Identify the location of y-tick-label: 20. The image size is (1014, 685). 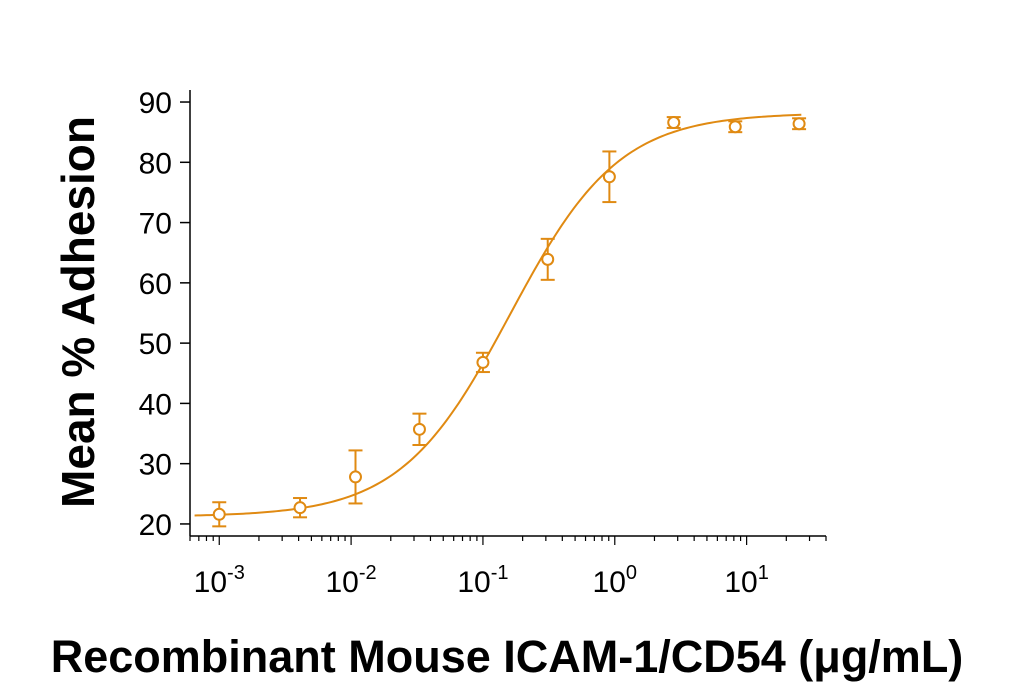
(155, 525).